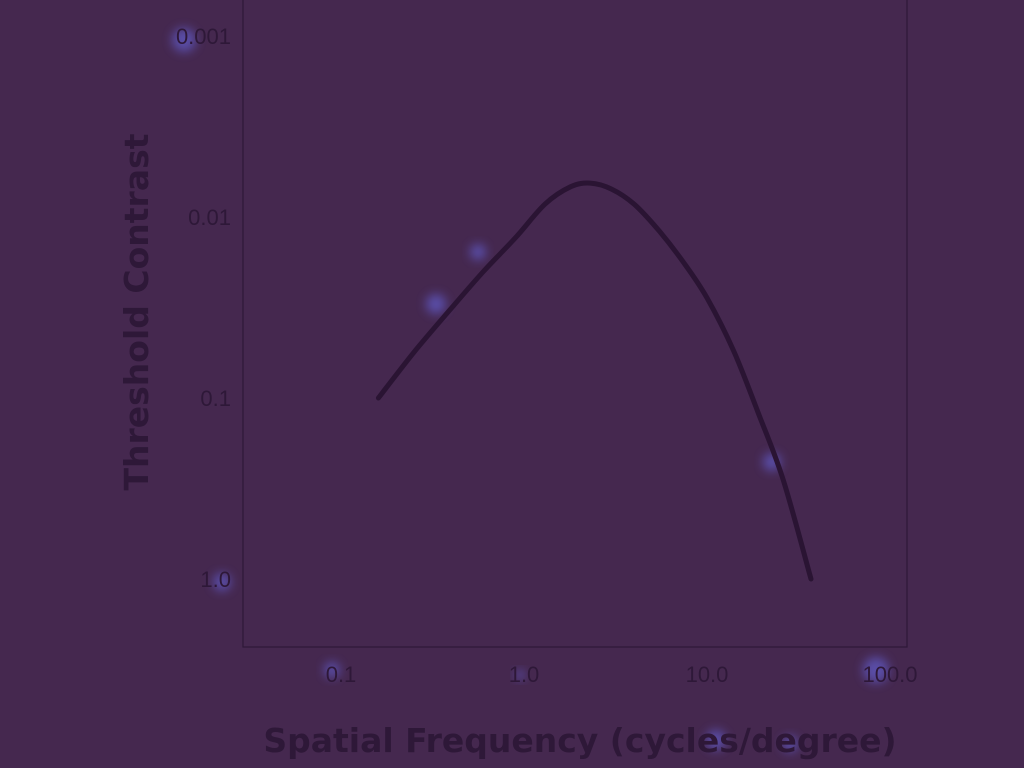 The width and height of the screenshot is (1024, 768). I want to click on y-tick-label: 0.1, so click(215, 398).